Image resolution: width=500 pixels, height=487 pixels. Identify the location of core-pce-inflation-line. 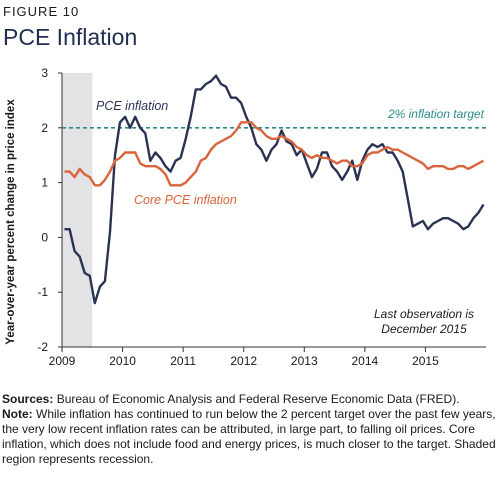
(274, 154).